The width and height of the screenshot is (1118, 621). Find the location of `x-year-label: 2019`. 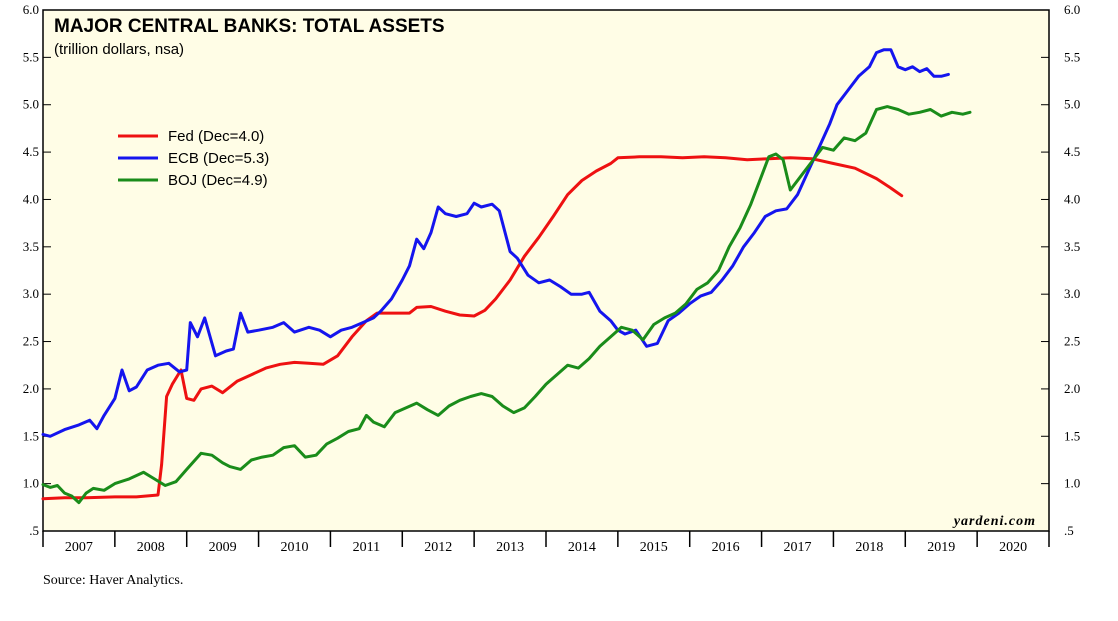

x-year-label: 2019 is located at coordinates (941, 547).